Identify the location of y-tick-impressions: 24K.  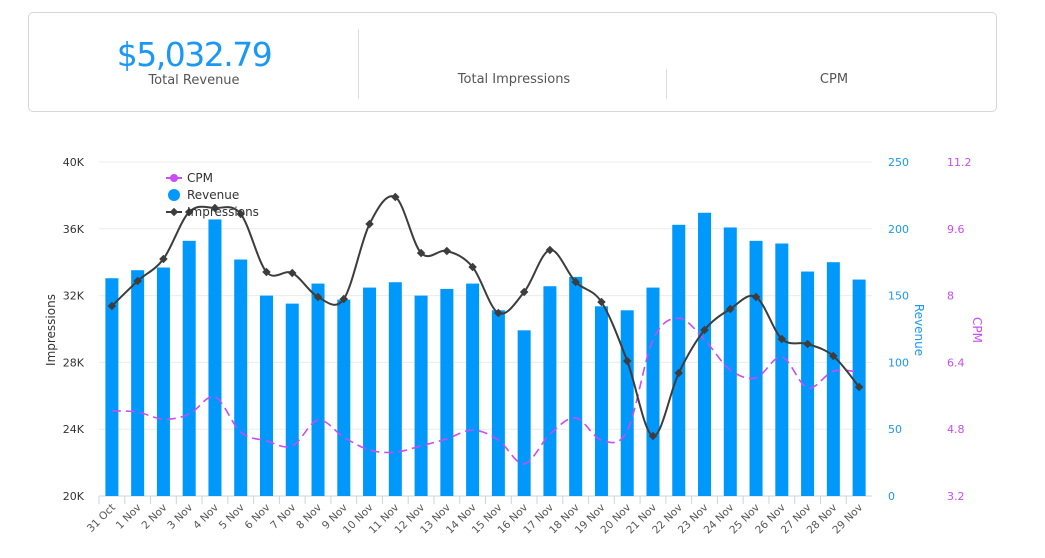
(74, 429).